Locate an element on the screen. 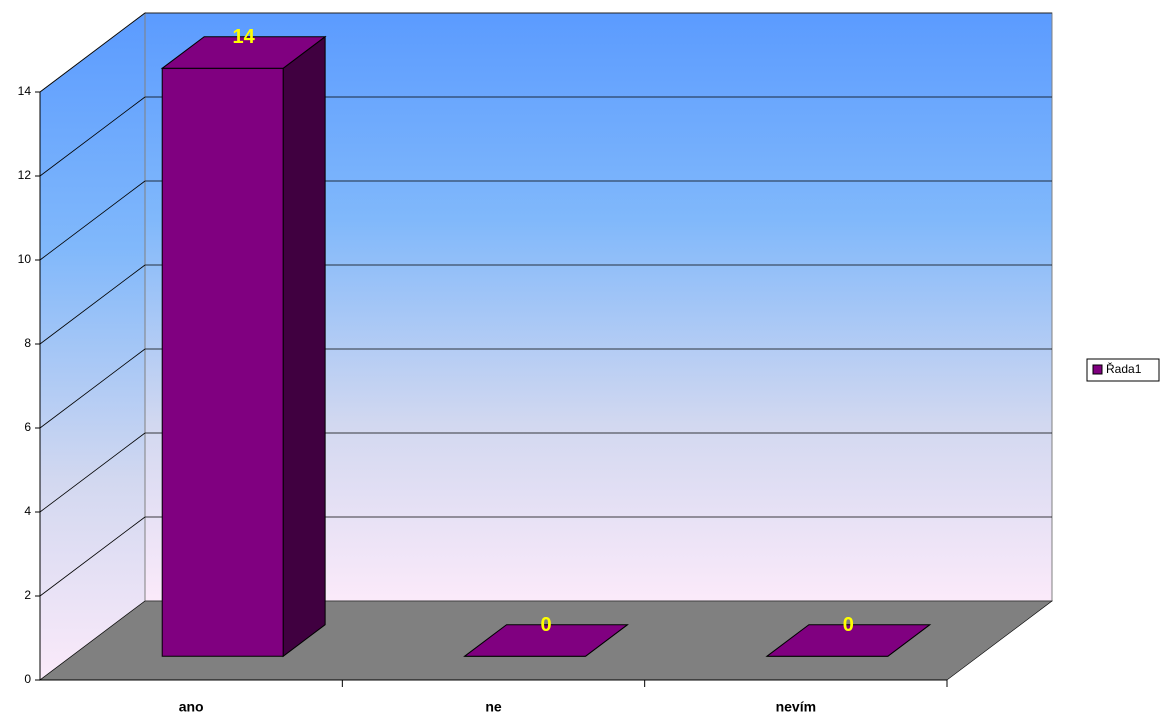  y-tick-label: 4 is located at coordinates (27, 511).